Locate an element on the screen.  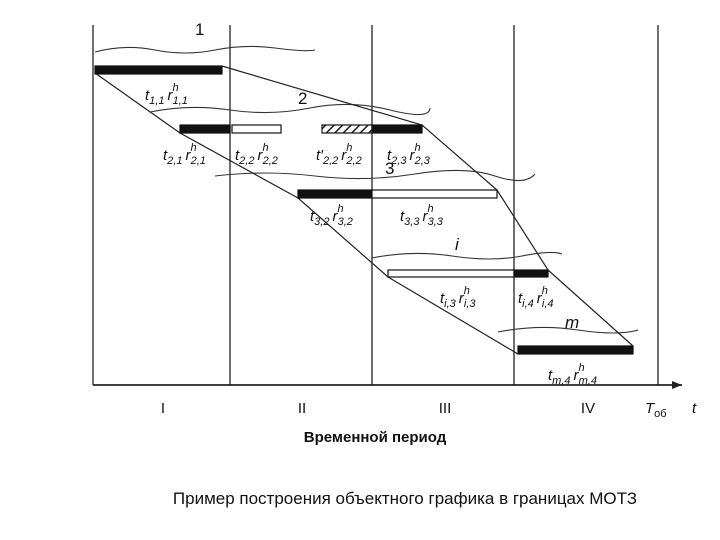
work-label: t3,2 rh 3,2 is located at coordinates (331, 215).